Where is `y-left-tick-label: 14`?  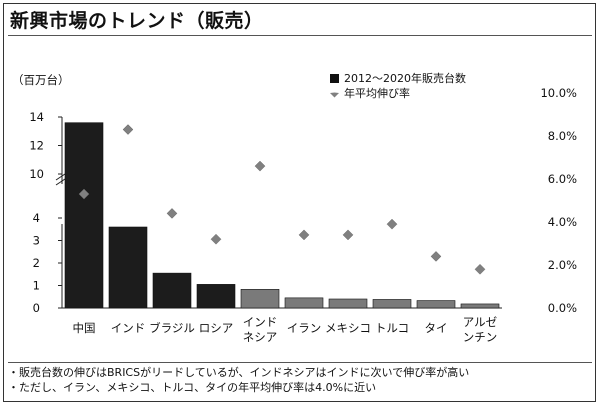
y-left-tick-label: 14 is located at coordinates (36, 117).